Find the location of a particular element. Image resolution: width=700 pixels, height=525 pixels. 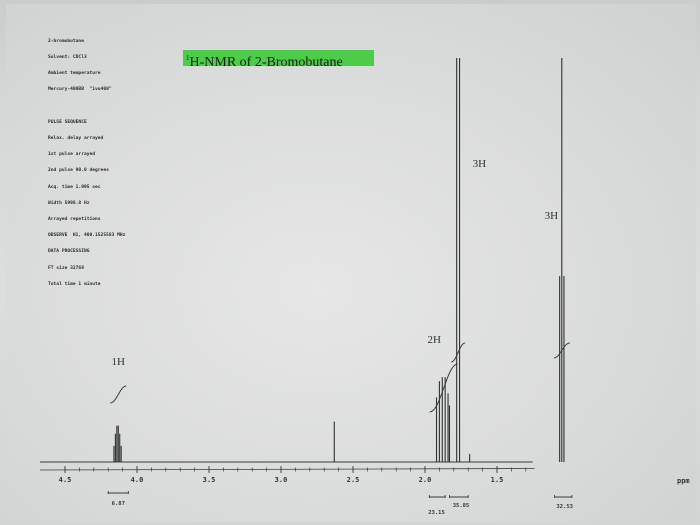

title-text: H-NMR of 2-Bromobutane is located at coordinates (266, 62).